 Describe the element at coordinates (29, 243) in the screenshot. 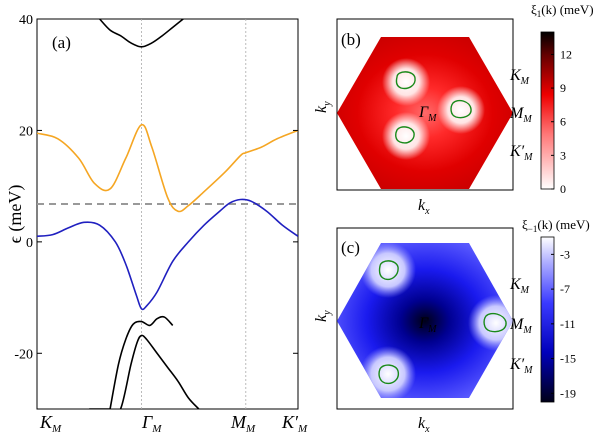

I see `y-tick-label-2: 0` at that location.